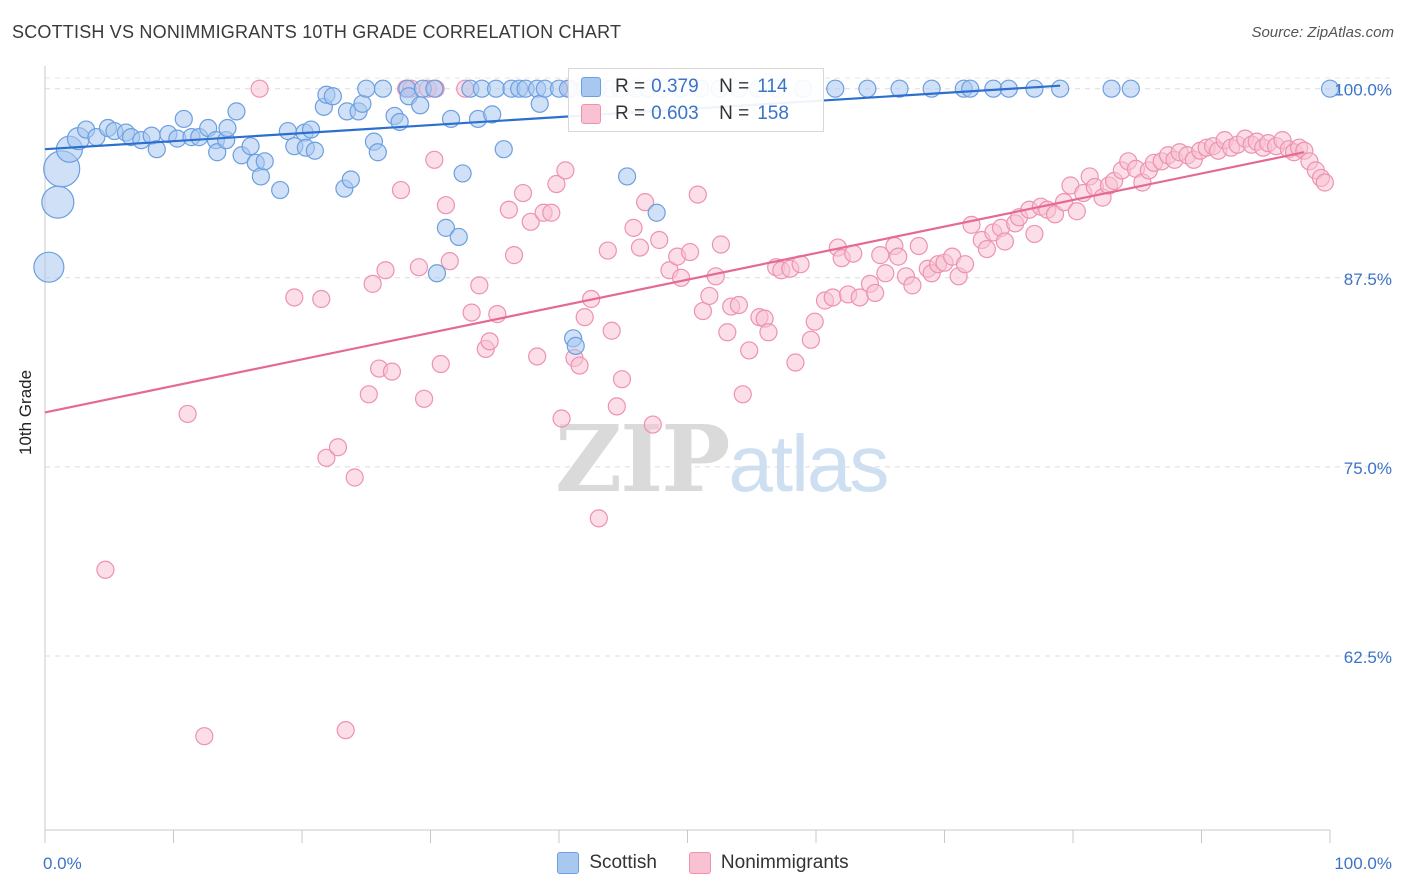 The height and width of the screenshot is (892, 1406). What do you see at coordinates (630, 86) in the screenshot?
I see `r-label: R =` at bounding box center [630, 86].